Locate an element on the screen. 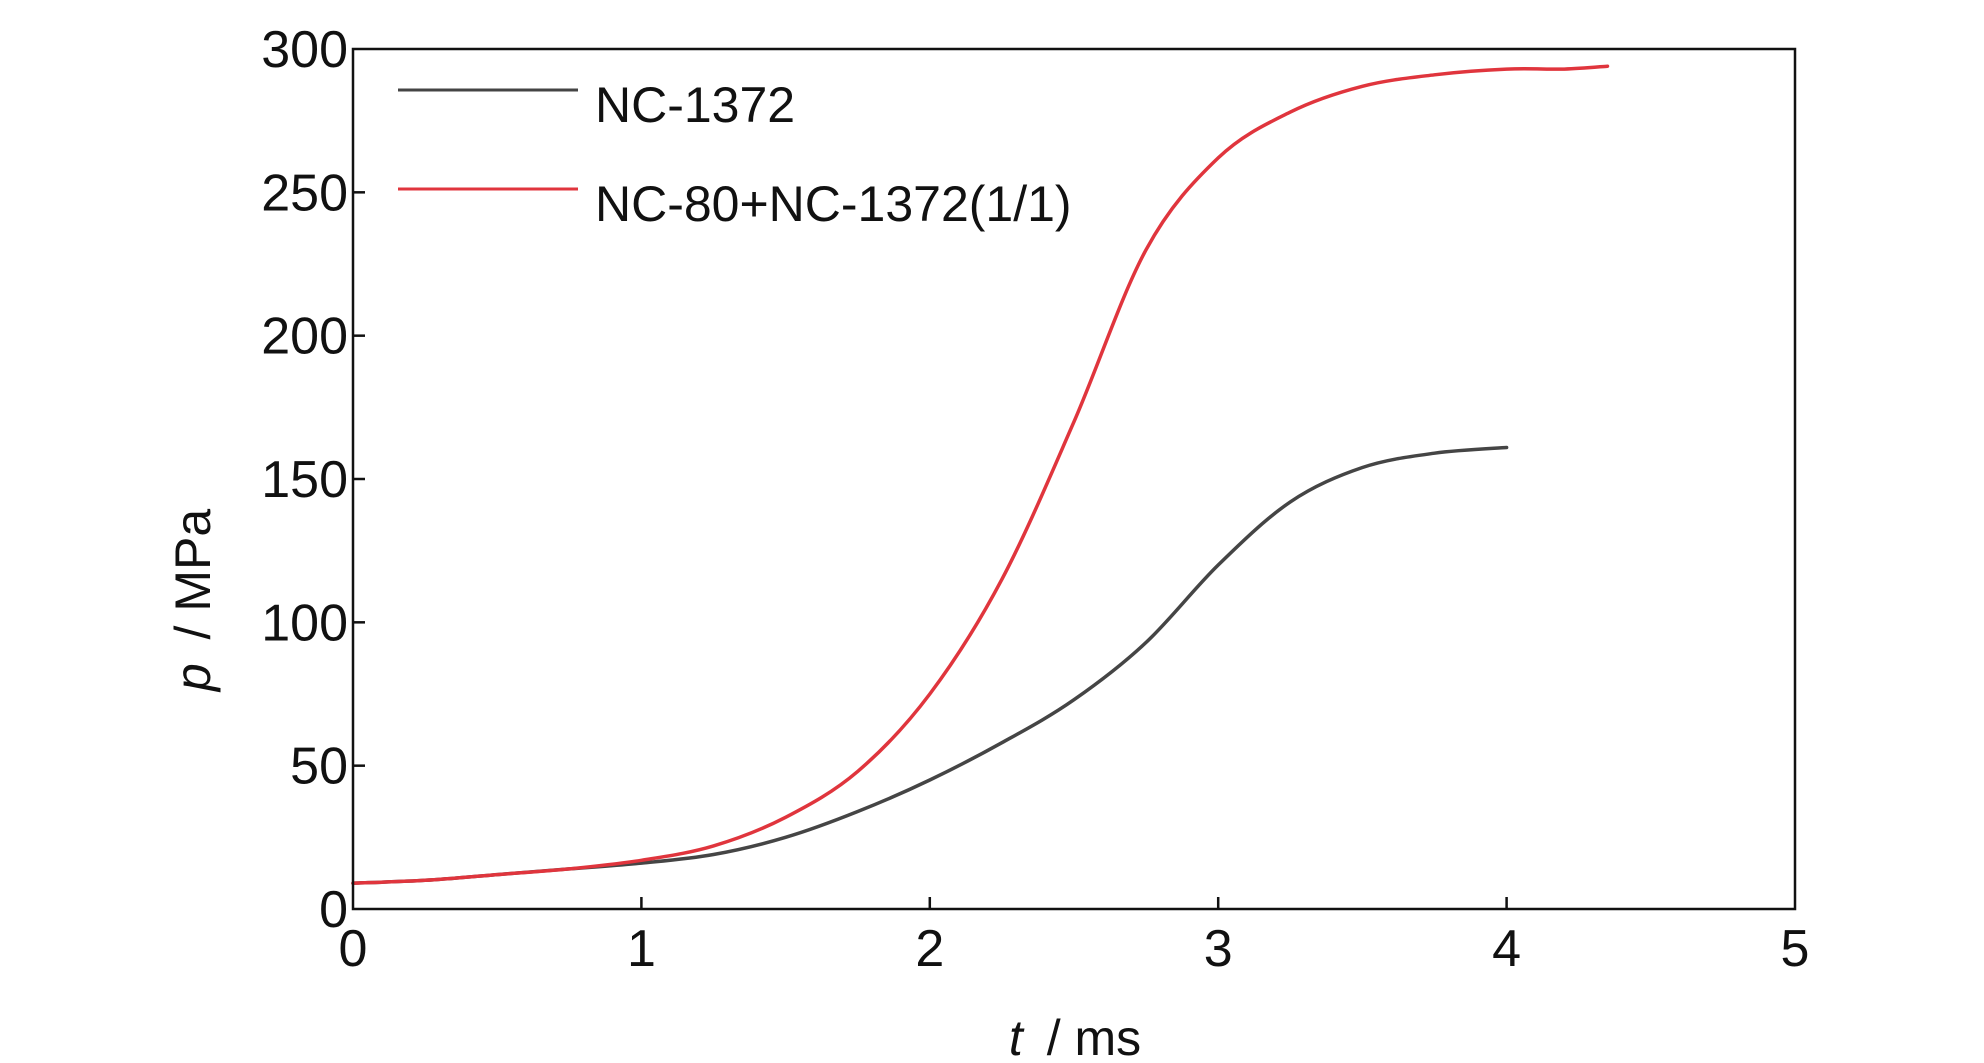 Image resolution: width=1984 pixels, height=1063 pixels. y-tick-label: 50 is located at coordinates (319, 767).